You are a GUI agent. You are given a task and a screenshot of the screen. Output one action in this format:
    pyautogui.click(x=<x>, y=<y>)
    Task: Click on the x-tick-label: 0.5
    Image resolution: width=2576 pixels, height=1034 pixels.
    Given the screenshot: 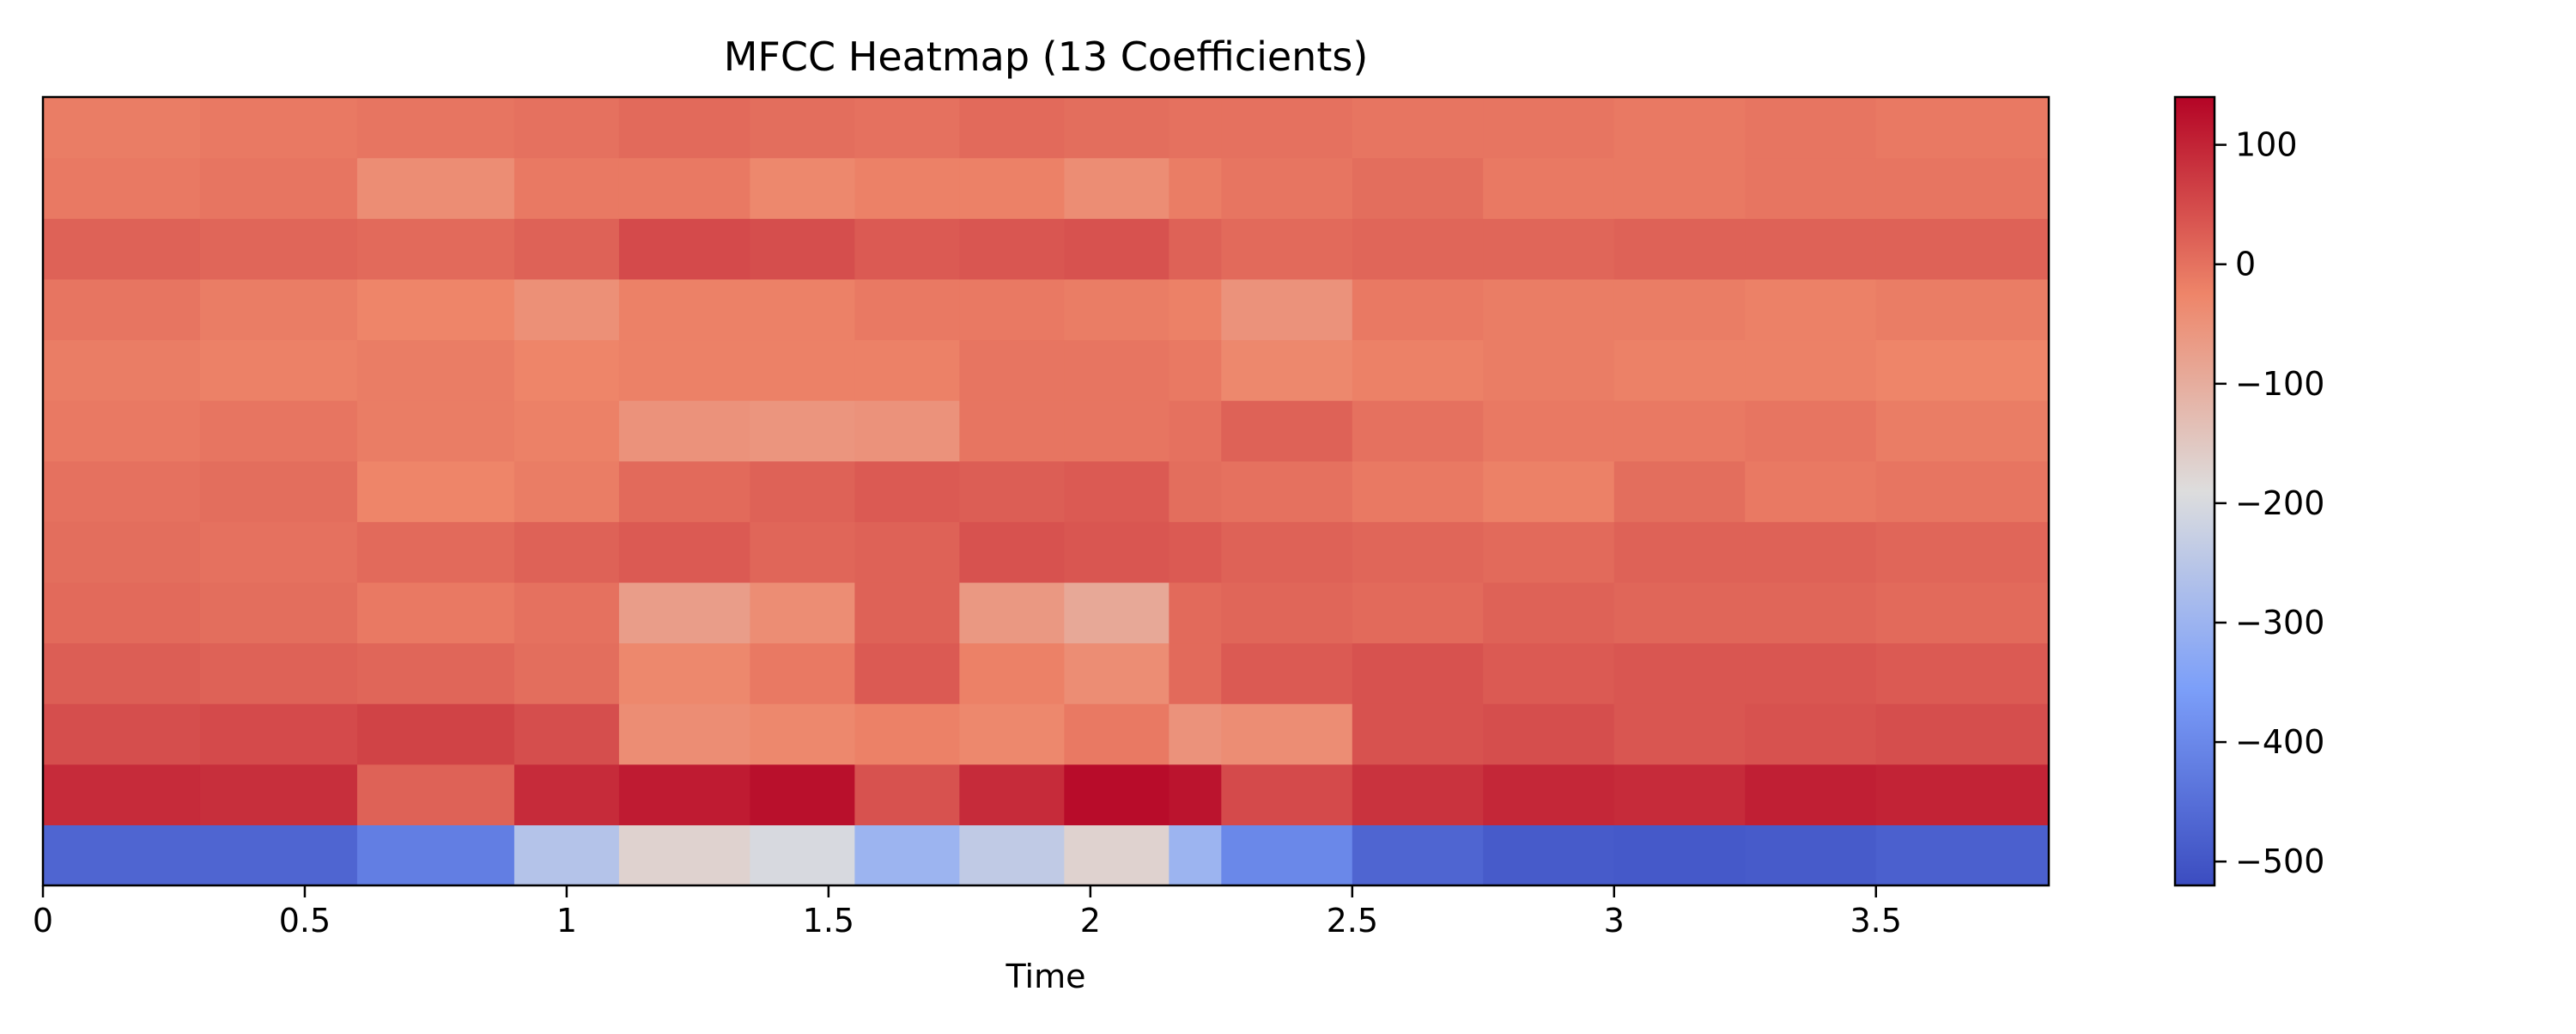 What is the action you would take?
    pyautogui.click(x=305, y=921)
    